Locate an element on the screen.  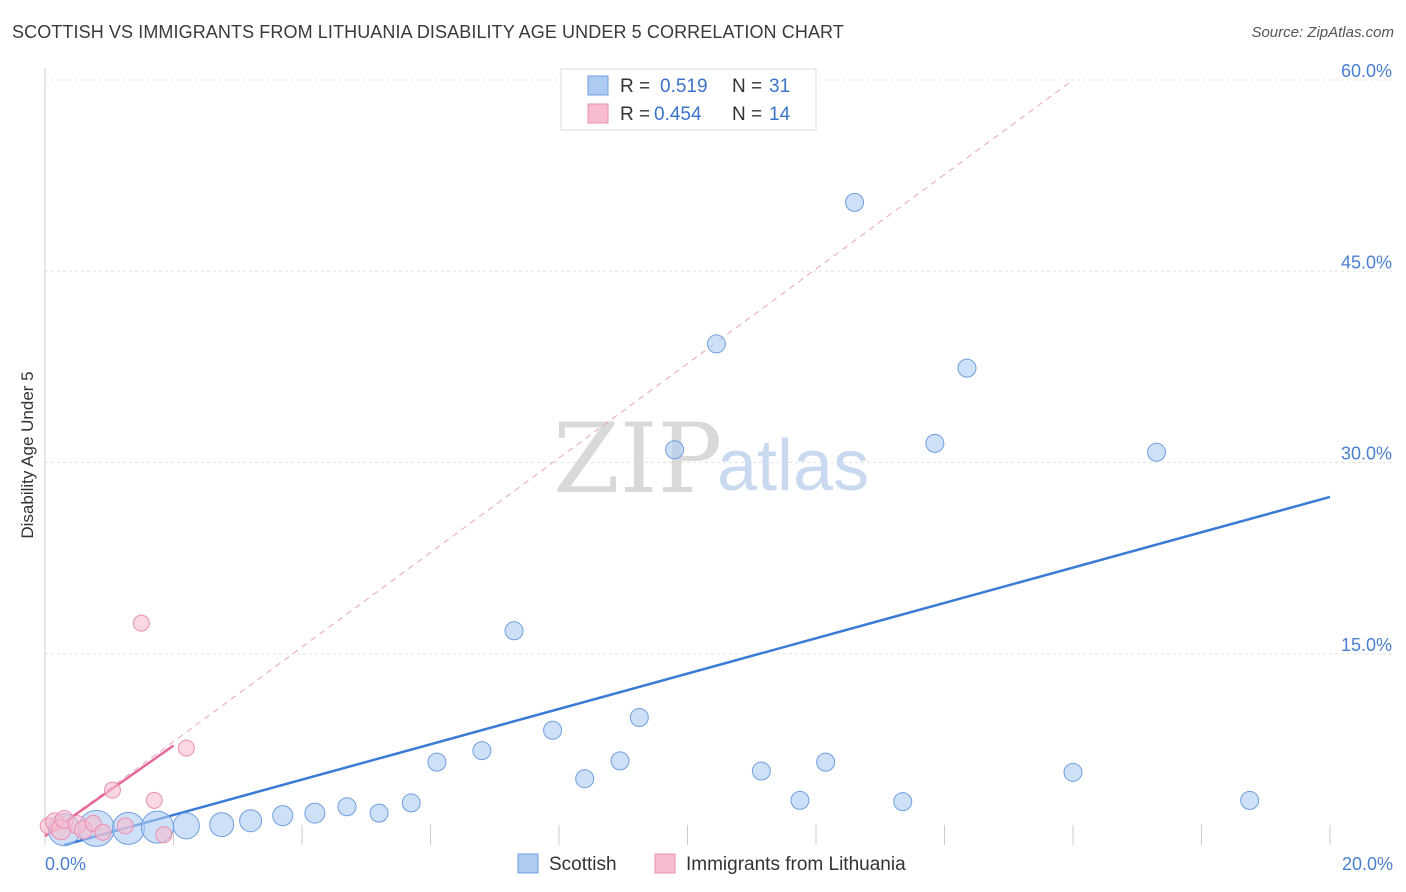
y-tick-label: 45.0% is located at coordinates (1366, 262).